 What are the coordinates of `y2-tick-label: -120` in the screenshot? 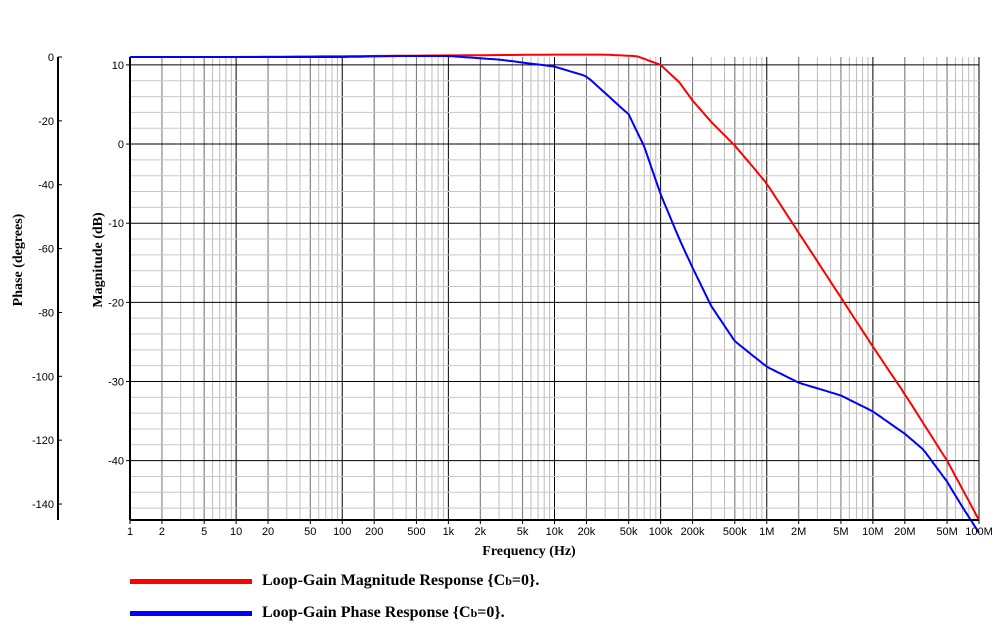 It's located at (43, 441).